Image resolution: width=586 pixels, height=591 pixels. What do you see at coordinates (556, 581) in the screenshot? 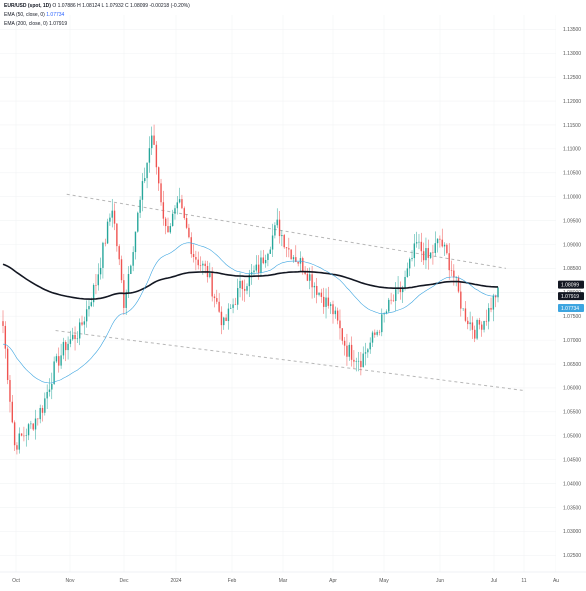
I see `x-tick-label: Au` at bounding box center [556, 581].